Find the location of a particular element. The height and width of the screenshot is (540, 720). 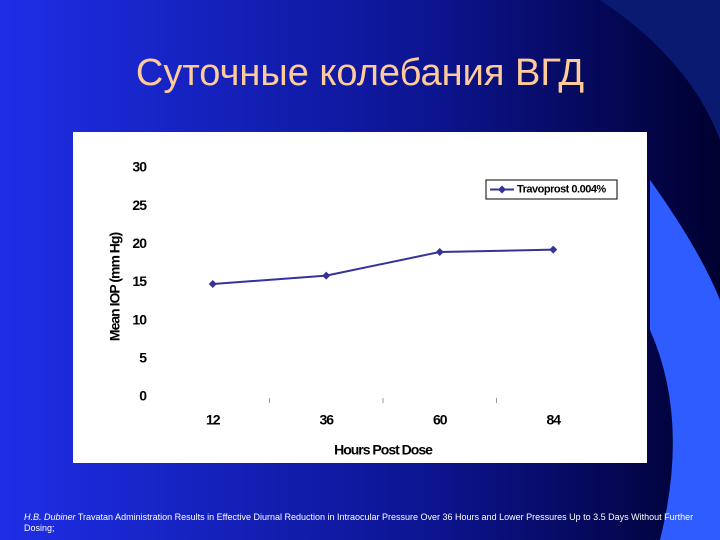

y-tick-label: 15 is located at coordinates (139, 281).